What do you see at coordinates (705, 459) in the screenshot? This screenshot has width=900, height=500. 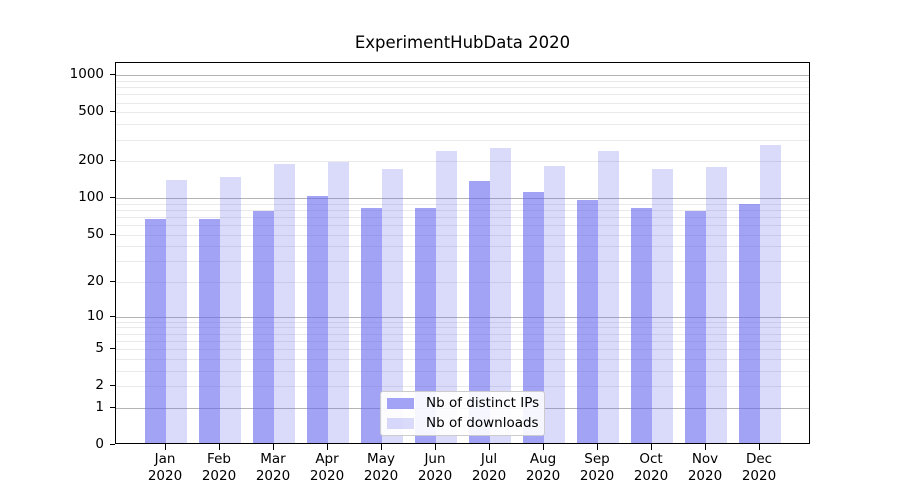 I see `x-tick-month: Nov` at bounding box center [705, 459].